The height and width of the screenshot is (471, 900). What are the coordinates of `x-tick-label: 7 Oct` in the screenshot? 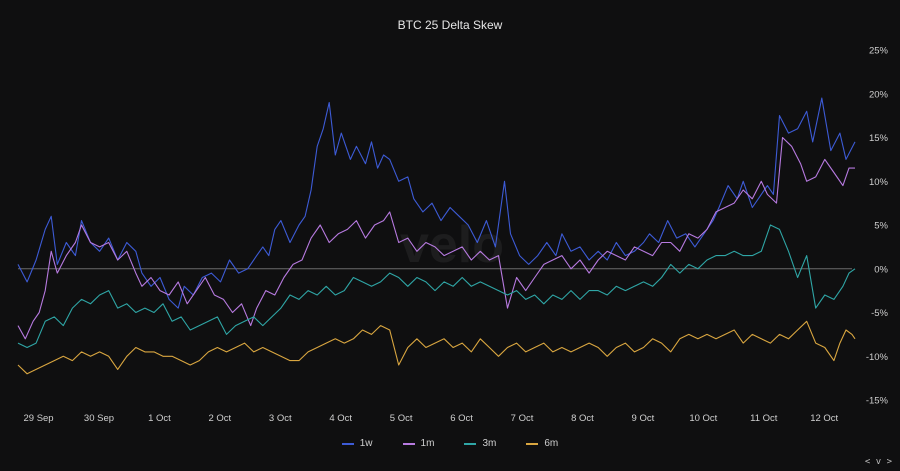 It's located at (522, 418).